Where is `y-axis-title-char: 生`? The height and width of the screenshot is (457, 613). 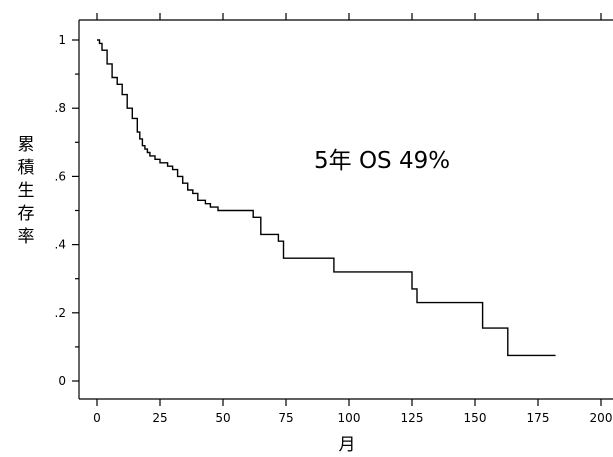 y-axis-title-char: 生 is located at coordinates (26, 191).